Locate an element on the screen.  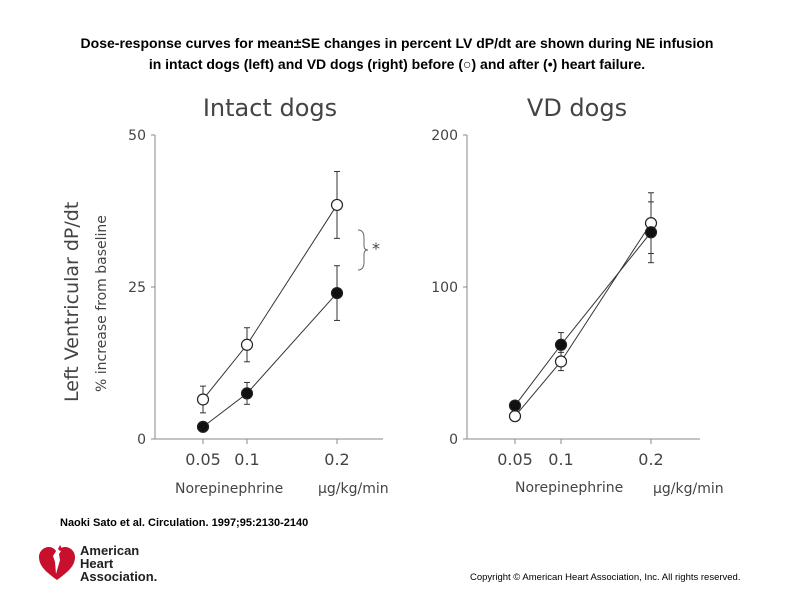
y-axis-label-sub: % increase from baseline is located at coordinates (102, 303).